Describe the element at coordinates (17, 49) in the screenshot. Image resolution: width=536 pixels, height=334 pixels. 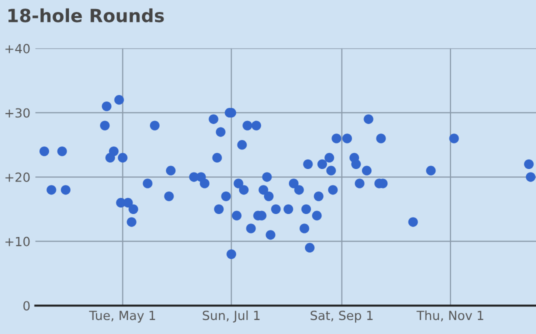
I see `y-tick-label: +40` at that location.